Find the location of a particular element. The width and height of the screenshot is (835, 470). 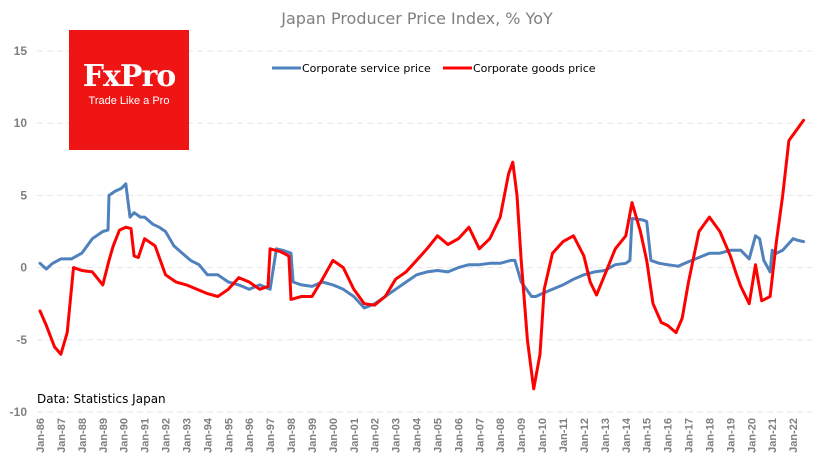

x-tick-label: Jan-95 is located at coordinates (229, 435).